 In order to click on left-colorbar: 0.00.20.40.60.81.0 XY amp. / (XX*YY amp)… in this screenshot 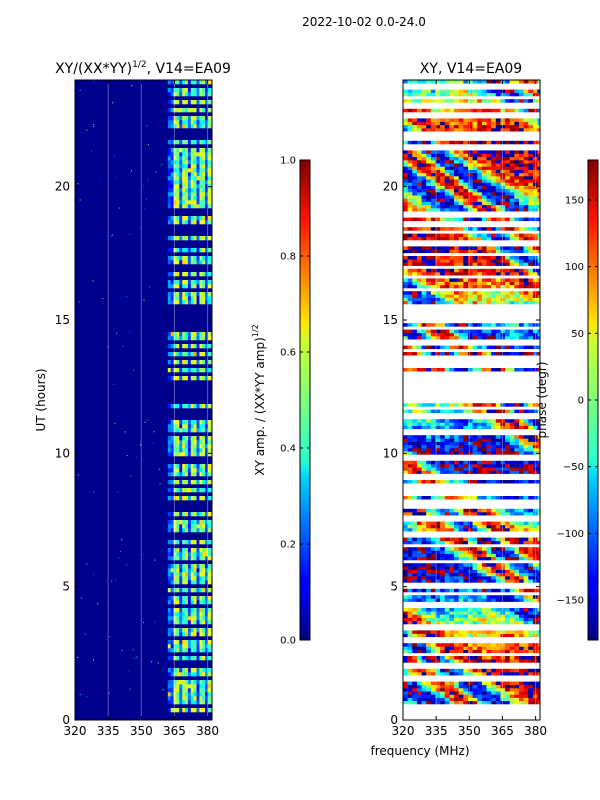, I will do `click(281, 401)`.